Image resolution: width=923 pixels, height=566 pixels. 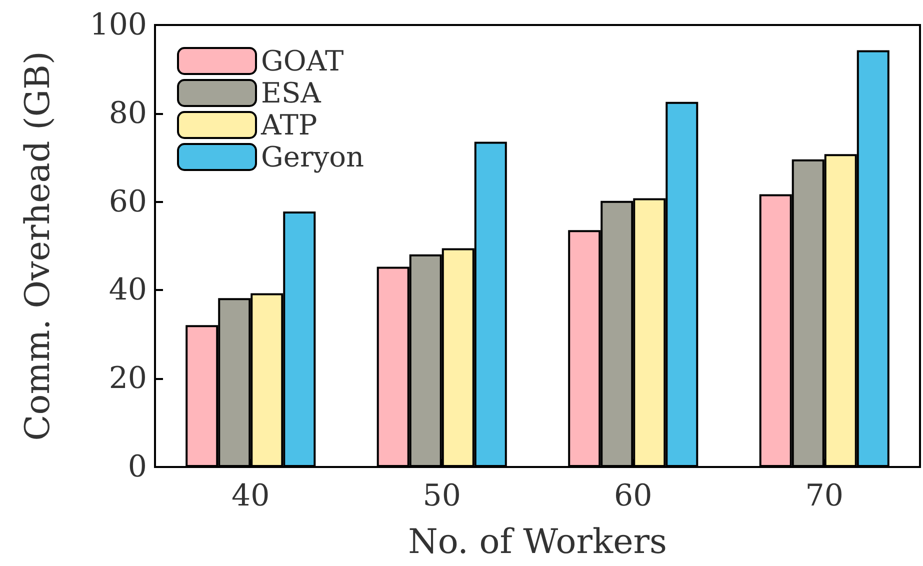 I want to click on y-tick-label: 80, so click(x=127, y=113).